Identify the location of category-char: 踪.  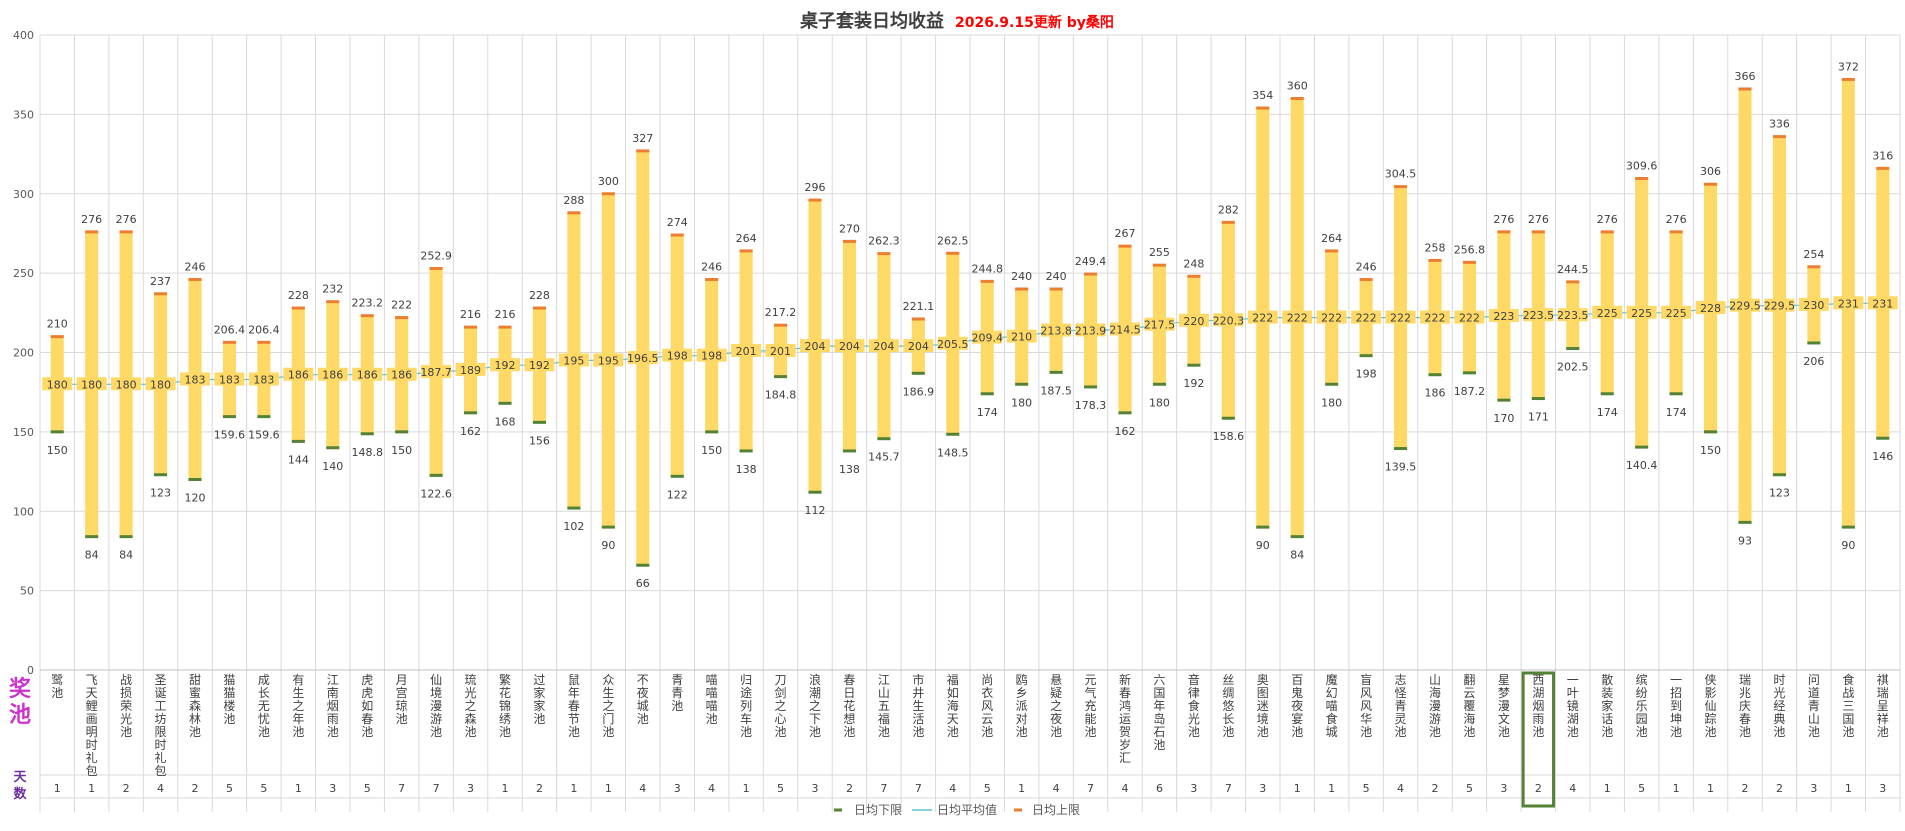
(1711, 719).